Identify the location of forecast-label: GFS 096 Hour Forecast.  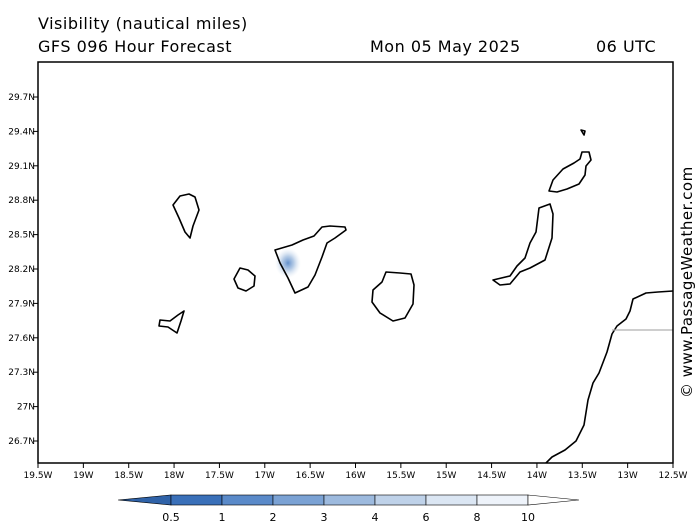
(135, 46).